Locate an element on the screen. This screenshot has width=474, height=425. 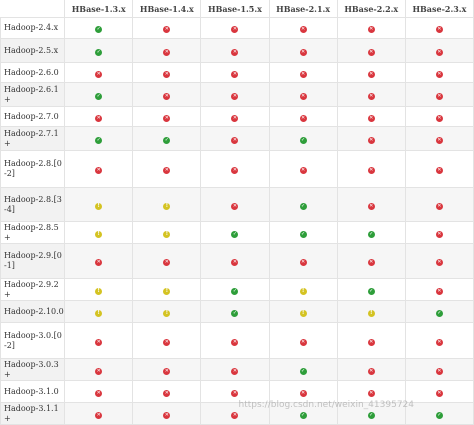
table-row: Hadoop-2.9.[0-1] ✕ ✕ ✕ ✕ ✕ ✕ is located at coordinates (237, 261).